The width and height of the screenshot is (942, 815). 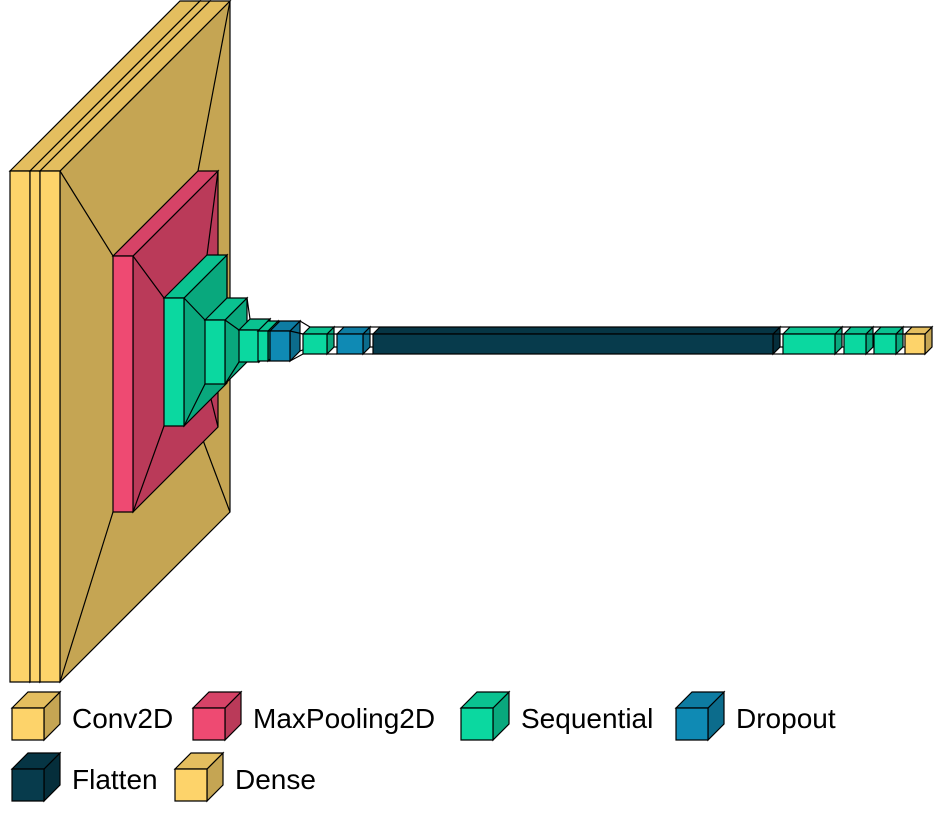 I want to click on legend-swatch-dropout-icon, so click(x=700, y=716).